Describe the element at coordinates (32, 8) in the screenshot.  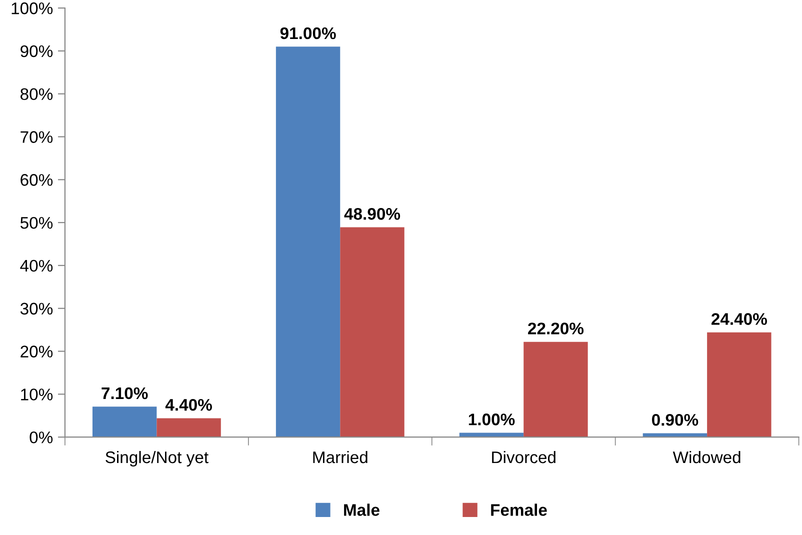
I see `y-tick-label: 100%` at that location.